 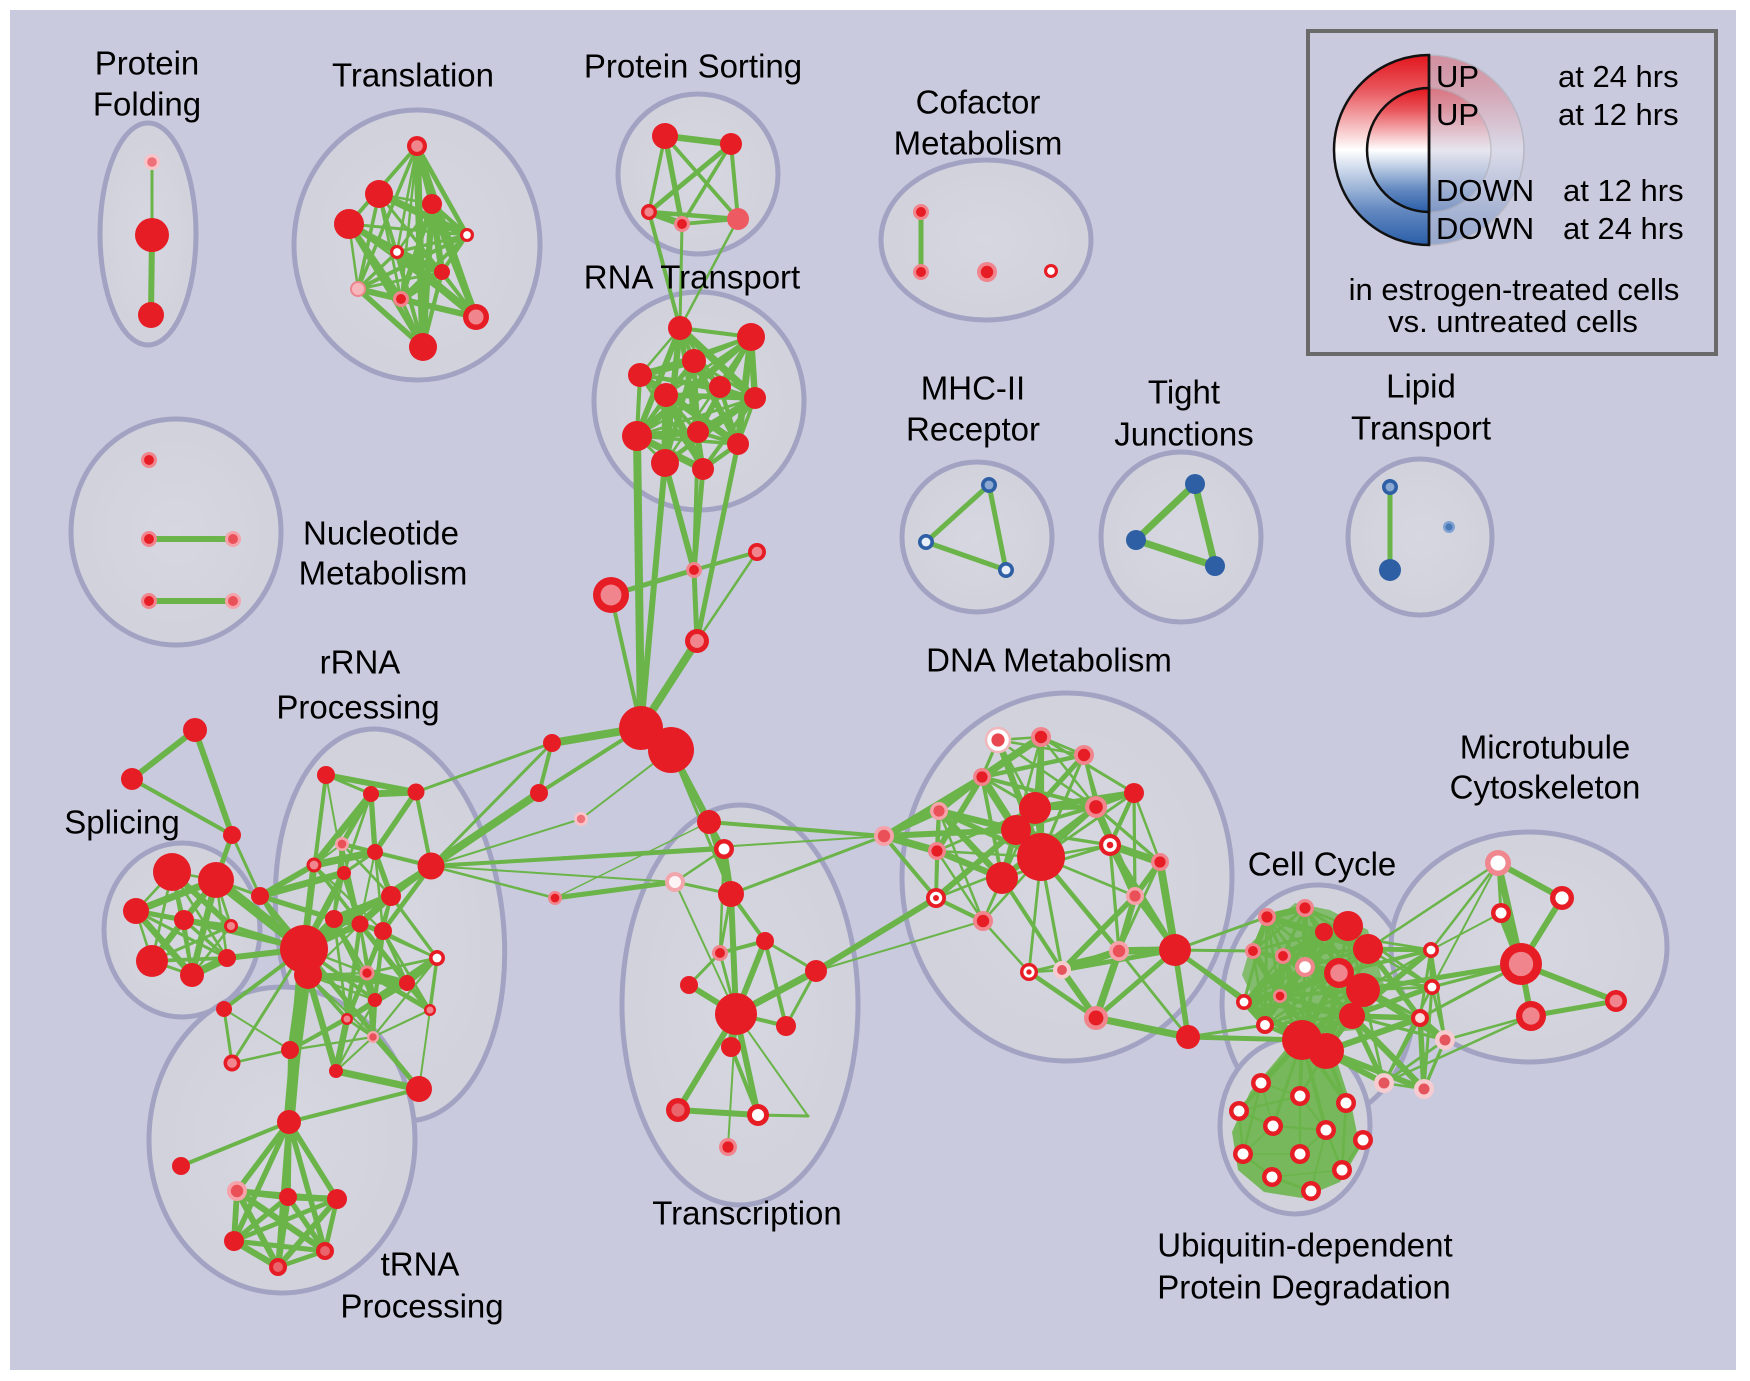 I want to click on svg-text: Splicing, so click(x=122, y=822).